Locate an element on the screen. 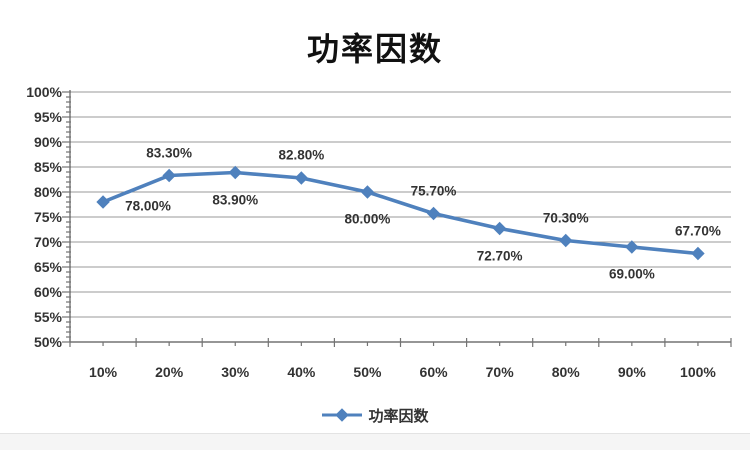  x-axis-tick-label: 80% is located at coordinates (565, 372).